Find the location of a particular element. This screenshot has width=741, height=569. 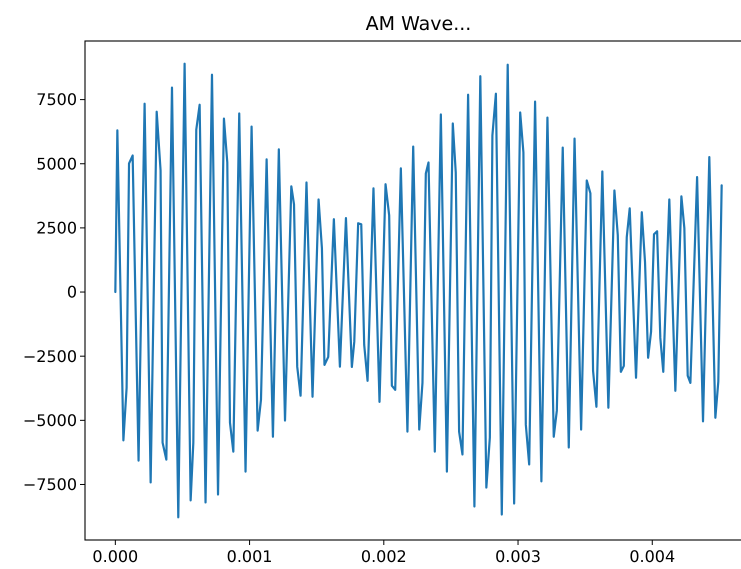

y-tick-label: 7500 is located at coordinates (56, 100).